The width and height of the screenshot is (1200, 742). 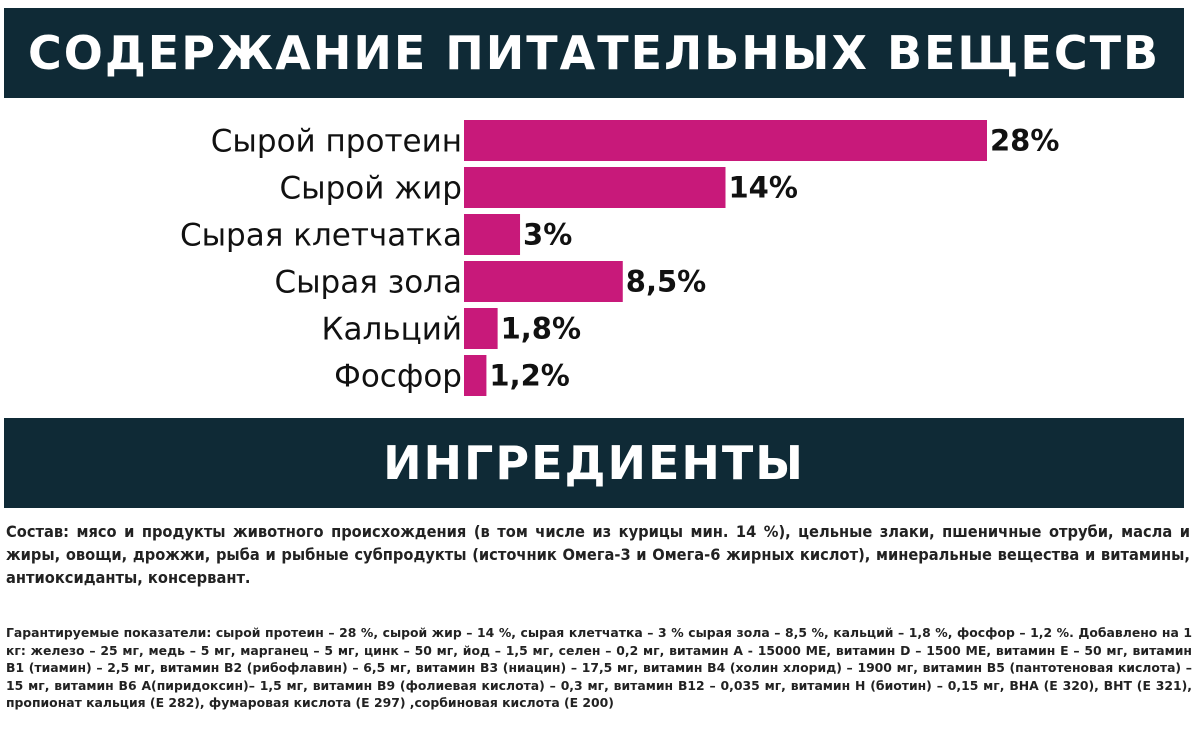 I want to click on value-label: 1,2%, so click(x=529, y=376).